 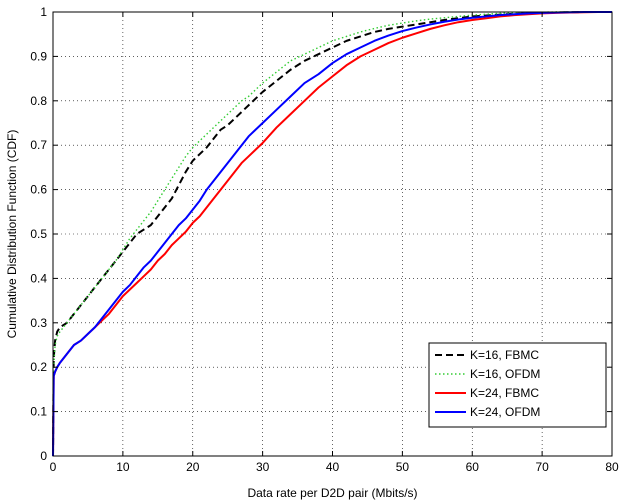 I want to click on x-tick-label: 80, so click(x=612, y=467).